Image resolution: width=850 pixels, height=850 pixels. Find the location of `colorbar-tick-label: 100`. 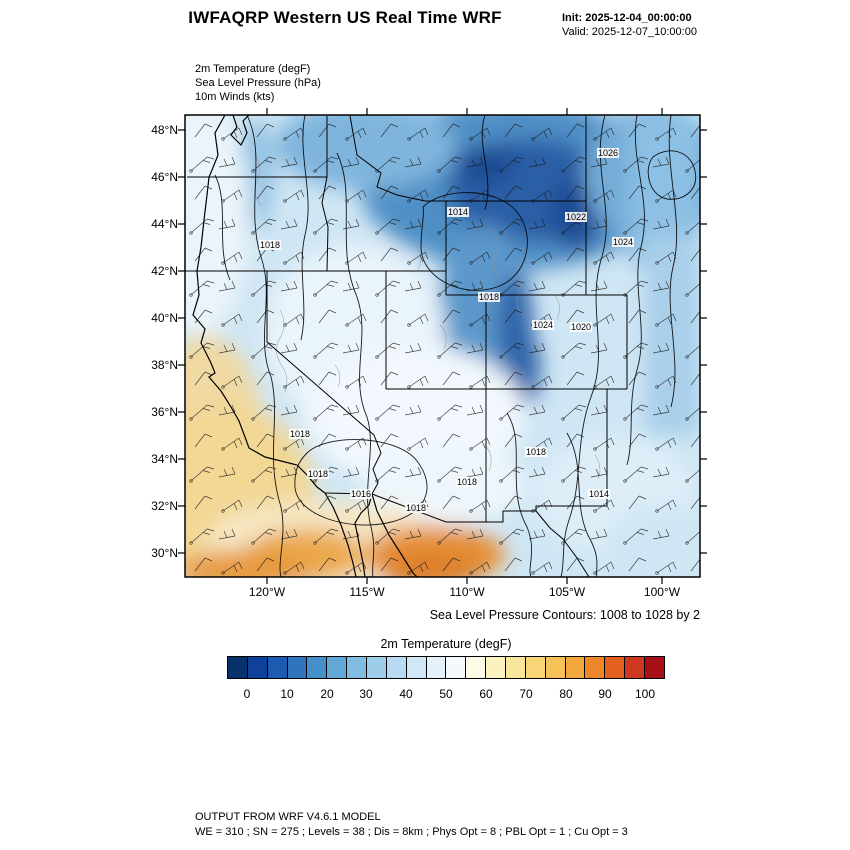

colorbar-tick-label: 100 is located at coordinates (645, 694).